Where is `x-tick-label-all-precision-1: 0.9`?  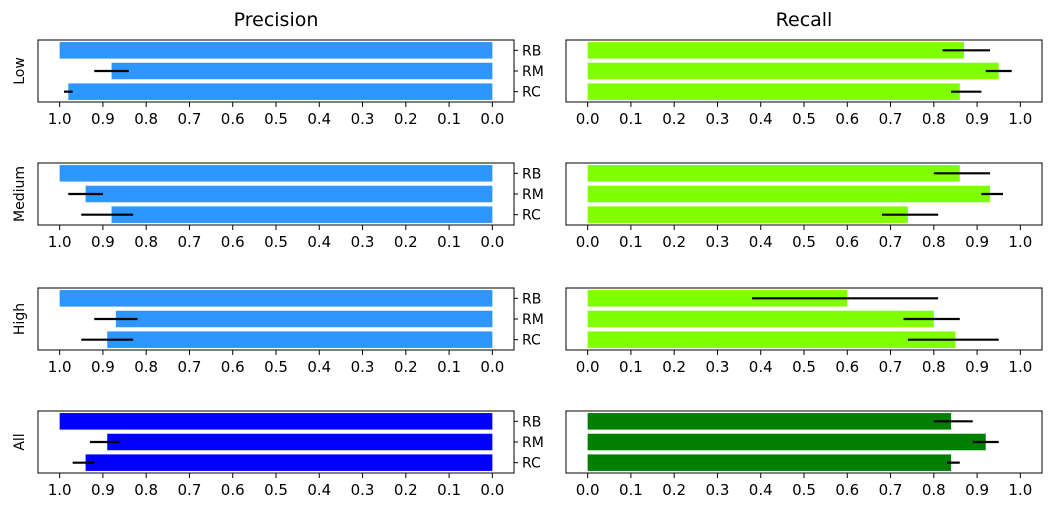 x-tick-label-all-precision-1: 0.9 is located at coordinates (103, 490).